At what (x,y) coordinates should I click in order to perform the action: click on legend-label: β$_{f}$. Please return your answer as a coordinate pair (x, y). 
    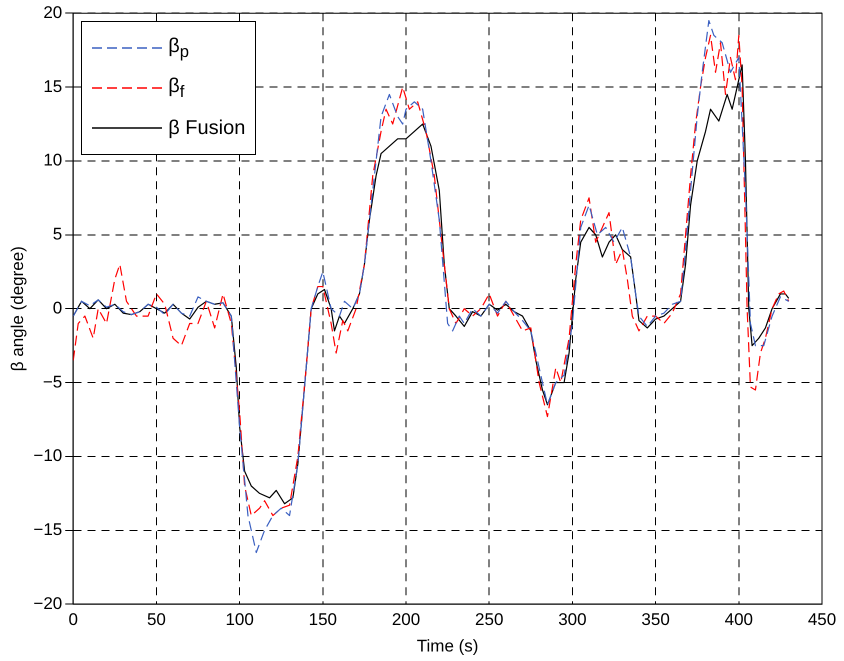
    Looking at the image, I should click on (176, 88).